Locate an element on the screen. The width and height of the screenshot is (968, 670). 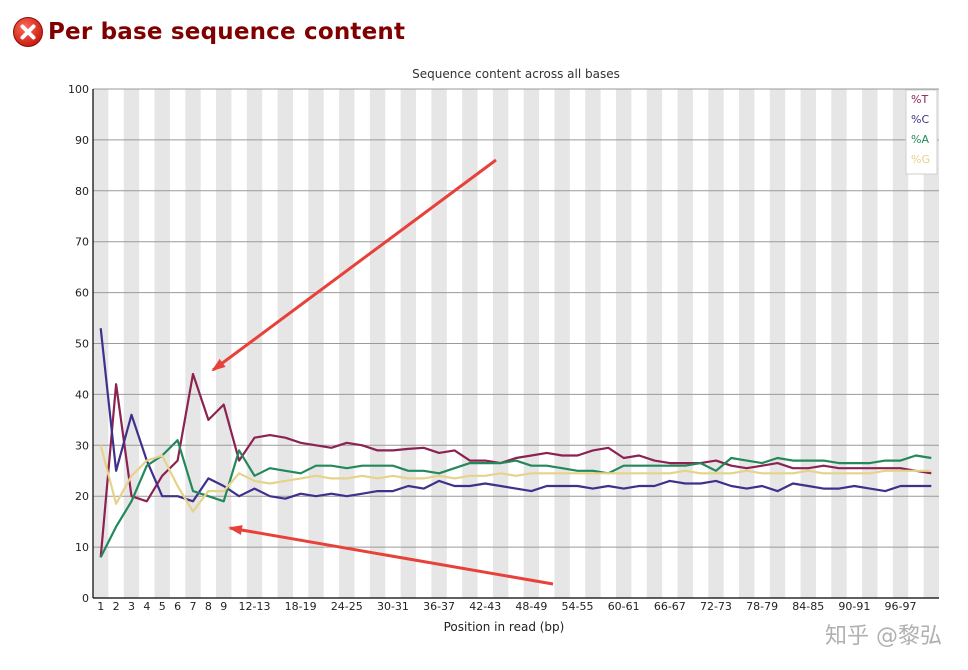
x-tick-label: 36-37 is located at coordinates (439, 606).